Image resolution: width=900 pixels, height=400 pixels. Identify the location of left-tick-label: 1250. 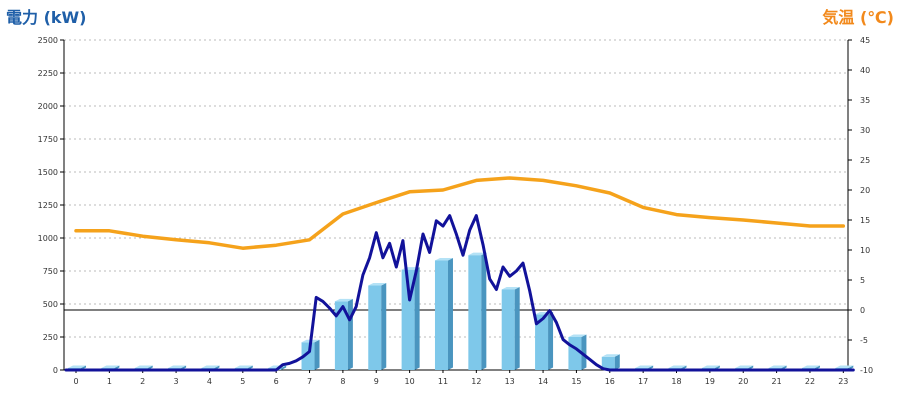
(48, 205).